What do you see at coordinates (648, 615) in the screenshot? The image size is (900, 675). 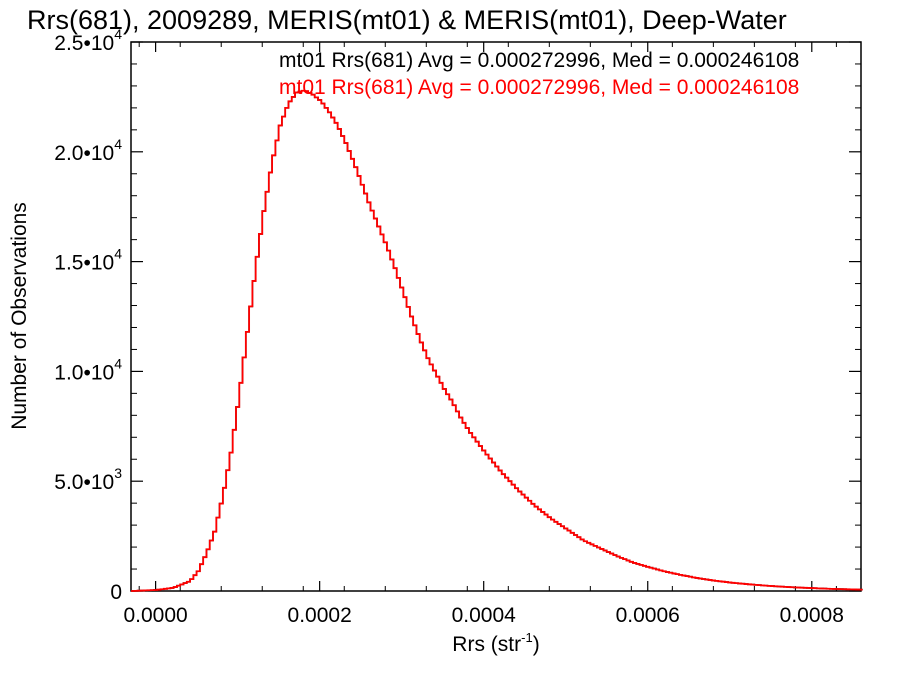 I see `x-tick-label-3: 0.0006` at bounding box center [648, 615].